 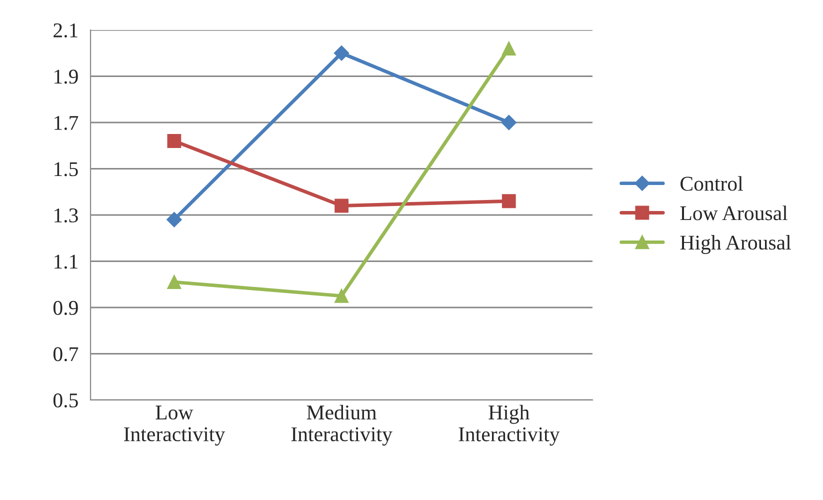 I want to click on legend-label: Control, so click(x=711, y=183).